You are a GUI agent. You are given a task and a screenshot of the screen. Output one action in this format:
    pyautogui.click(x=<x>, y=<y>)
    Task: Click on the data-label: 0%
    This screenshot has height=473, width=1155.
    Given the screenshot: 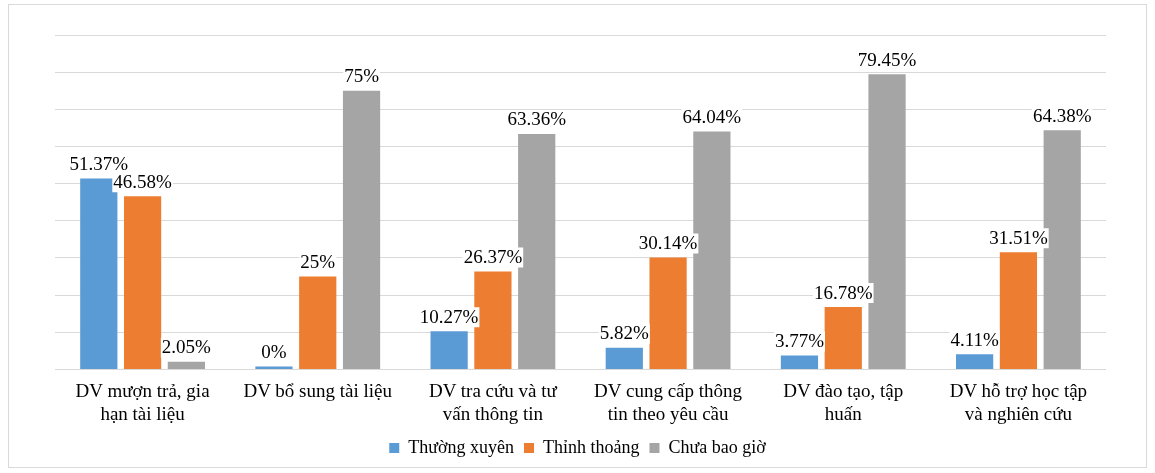 What is the action you would take?
    pyautogui.click(x=274, y=351)
    